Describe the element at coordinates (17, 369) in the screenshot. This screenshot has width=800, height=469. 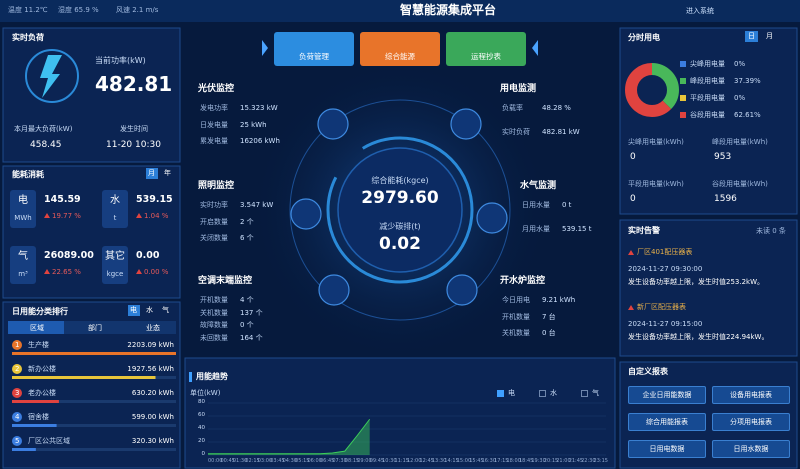
I see `rank: 2` at that location.